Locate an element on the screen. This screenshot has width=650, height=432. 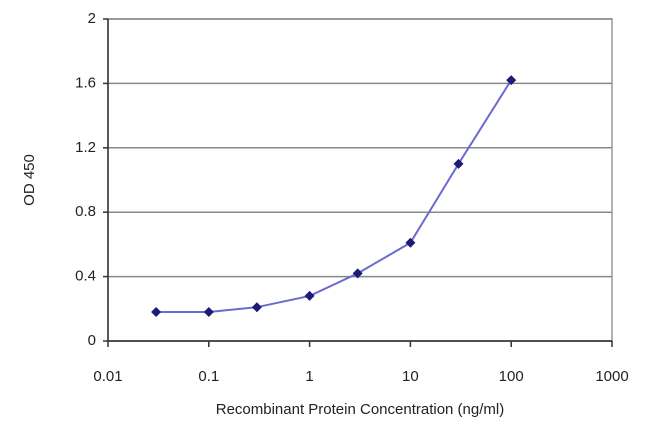
y-tick-label: 0.8 is located at coordinates (85, 211).